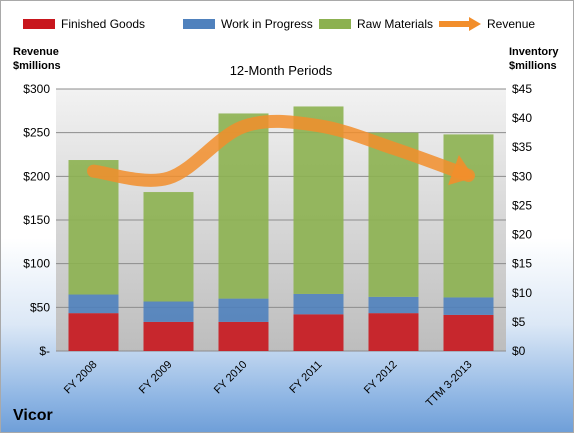  Describe the element at coordinates (511, 24) in the screenshot. I see `legend-label: Revenue` at that location.